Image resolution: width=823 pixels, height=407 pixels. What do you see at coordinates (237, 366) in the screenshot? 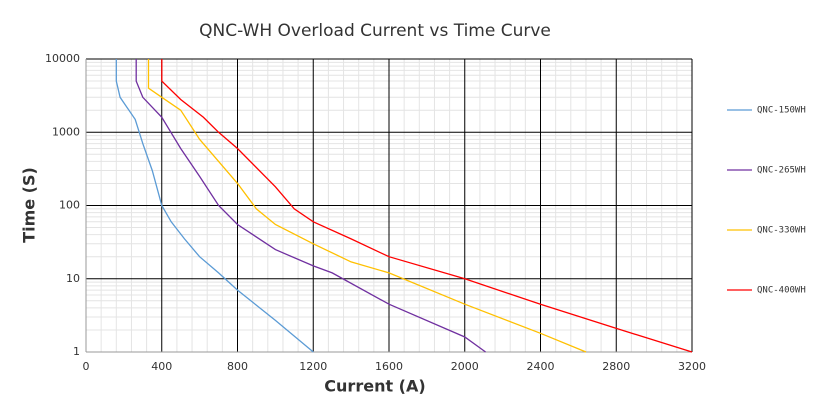
I see `x-tick-label: 800` at bounding box center [237, 366].